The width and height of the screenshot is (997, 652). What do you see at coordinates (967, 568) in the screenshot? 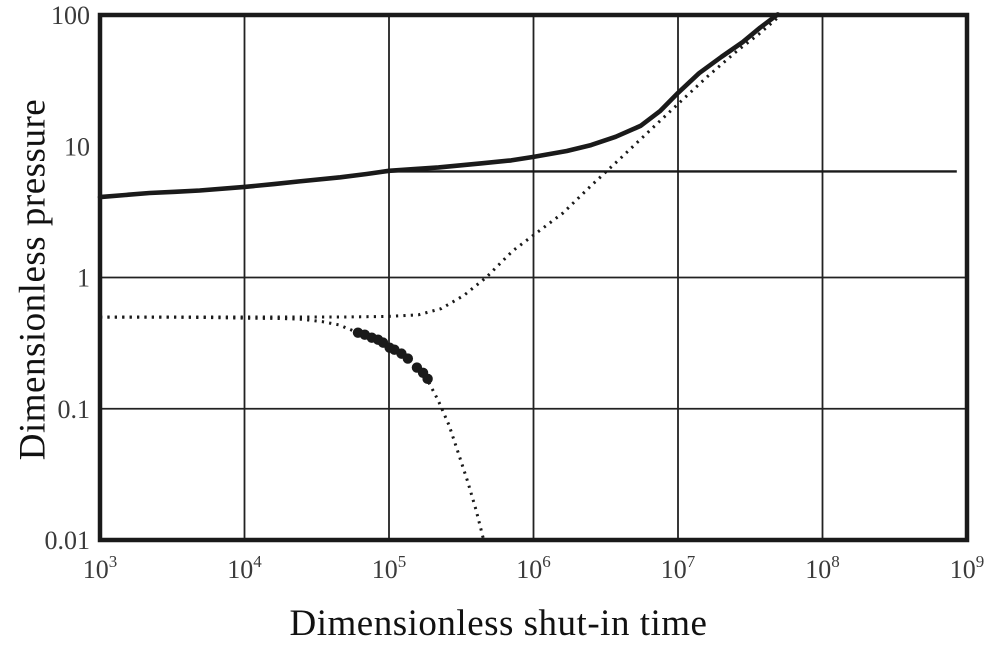
I see `x-tick-label: 10⁹` at bounding box center [967, 568].